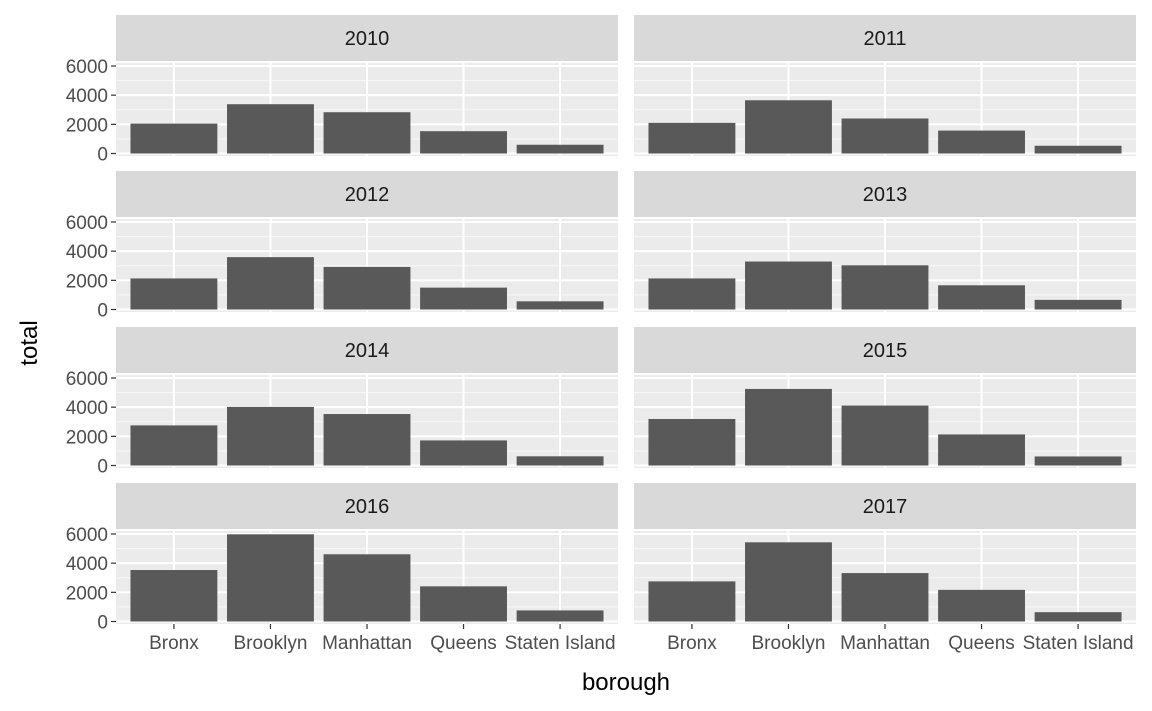 The height and width of the screenshot is (711, 1152). Describe the element at coordinates (1078, 617) in the screenshot. I see `bar-2017-staten-island` at that location.